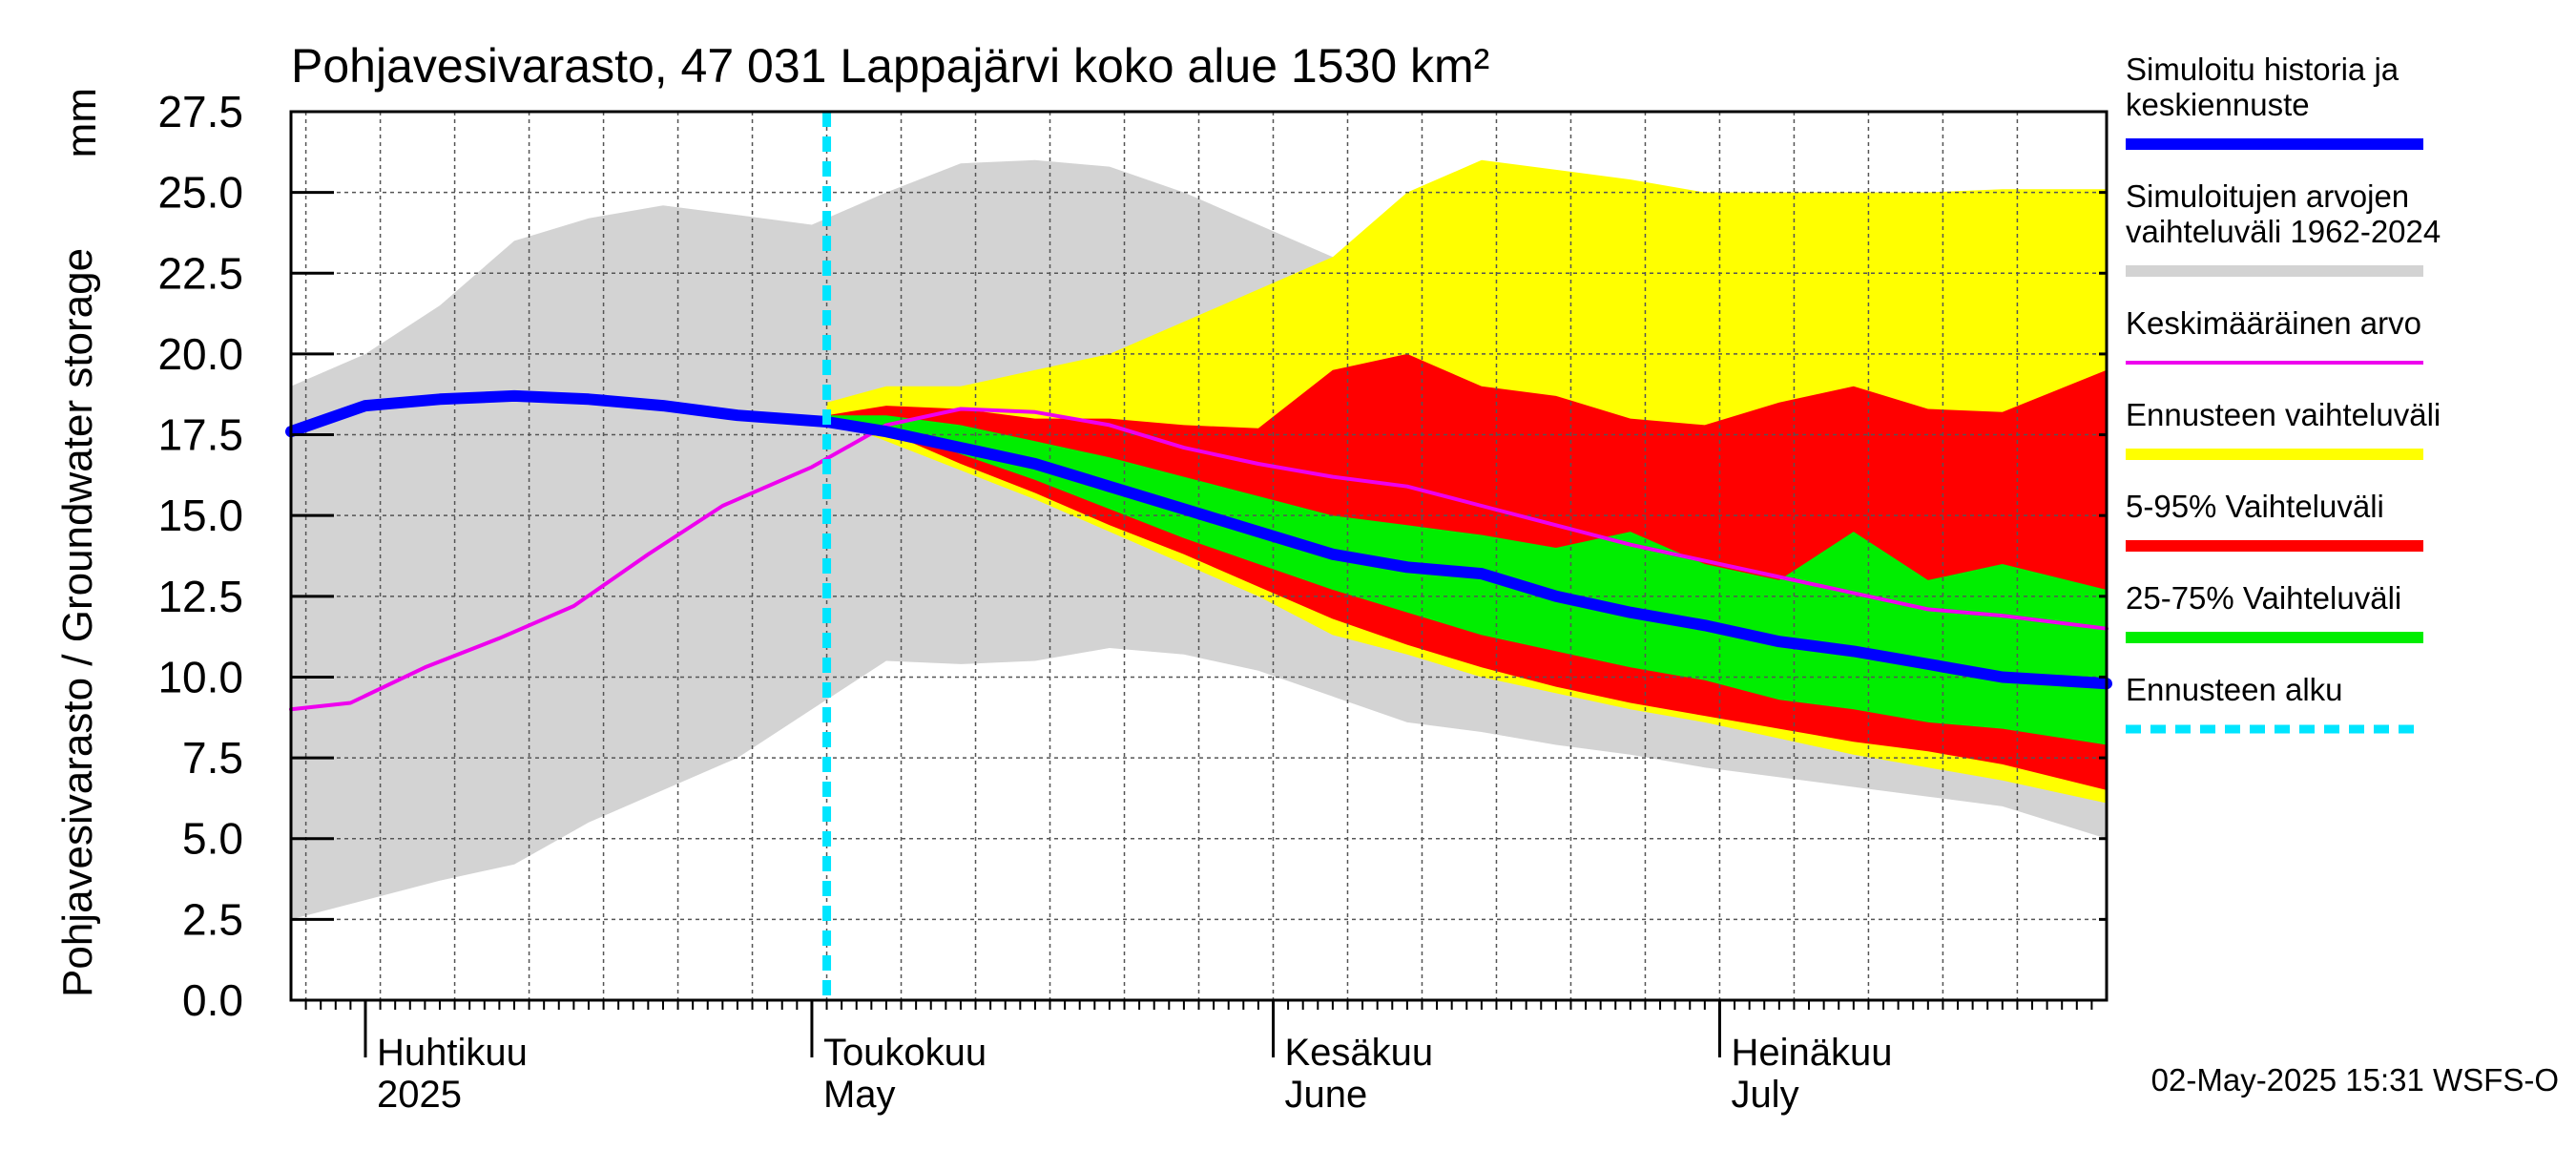 This screenshot has height=1150, width=2576. I want to click on y-axis-label: Pohjavesivarasto / Groundwater storage, so click(77, 622).